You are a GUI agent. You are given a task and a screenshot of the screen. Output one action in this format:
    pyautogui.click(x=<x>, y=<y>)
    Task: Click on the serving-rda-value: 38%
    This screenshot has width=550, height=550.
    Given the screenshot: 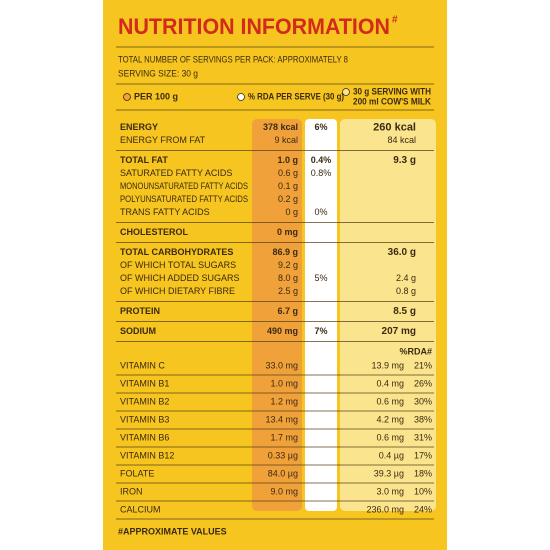 What is the action you would take?
    pyautogui.click(x=423, y=419)
    